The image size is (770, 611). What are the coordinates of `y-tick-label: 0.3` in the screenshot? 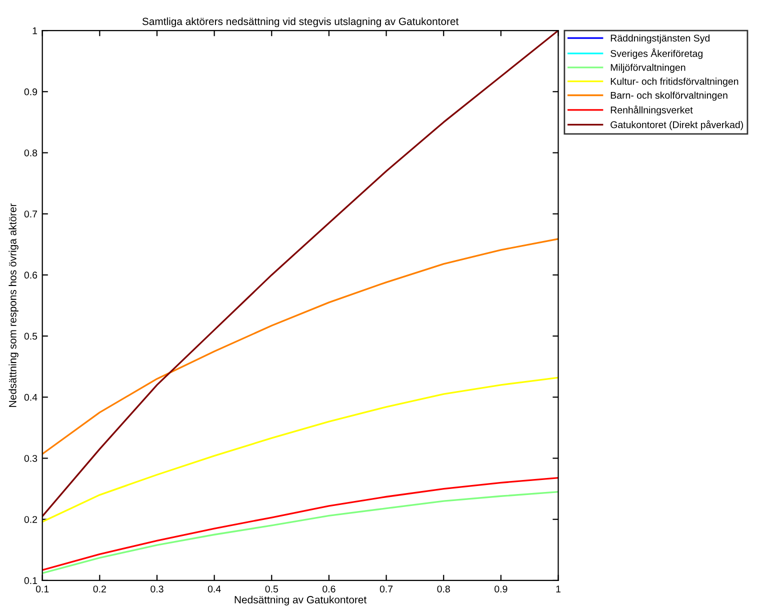 It's located at (31, 458).